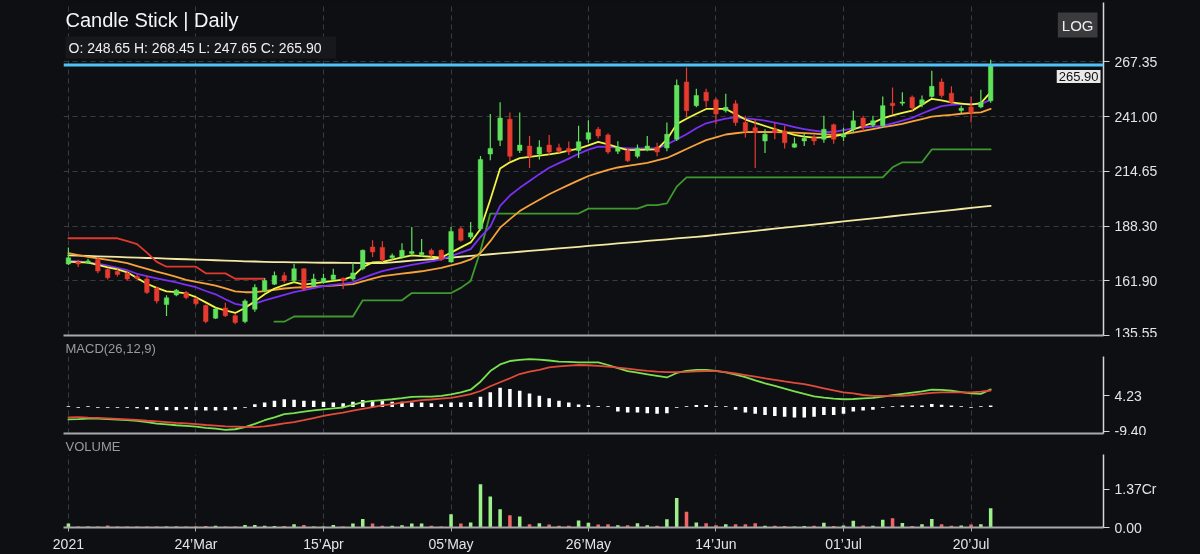 This screenshot has width=1200, height=554. Describe the element at coordinates (1128, 395) in the screenshot. I see `y-tick-label: 4.23` at that location.